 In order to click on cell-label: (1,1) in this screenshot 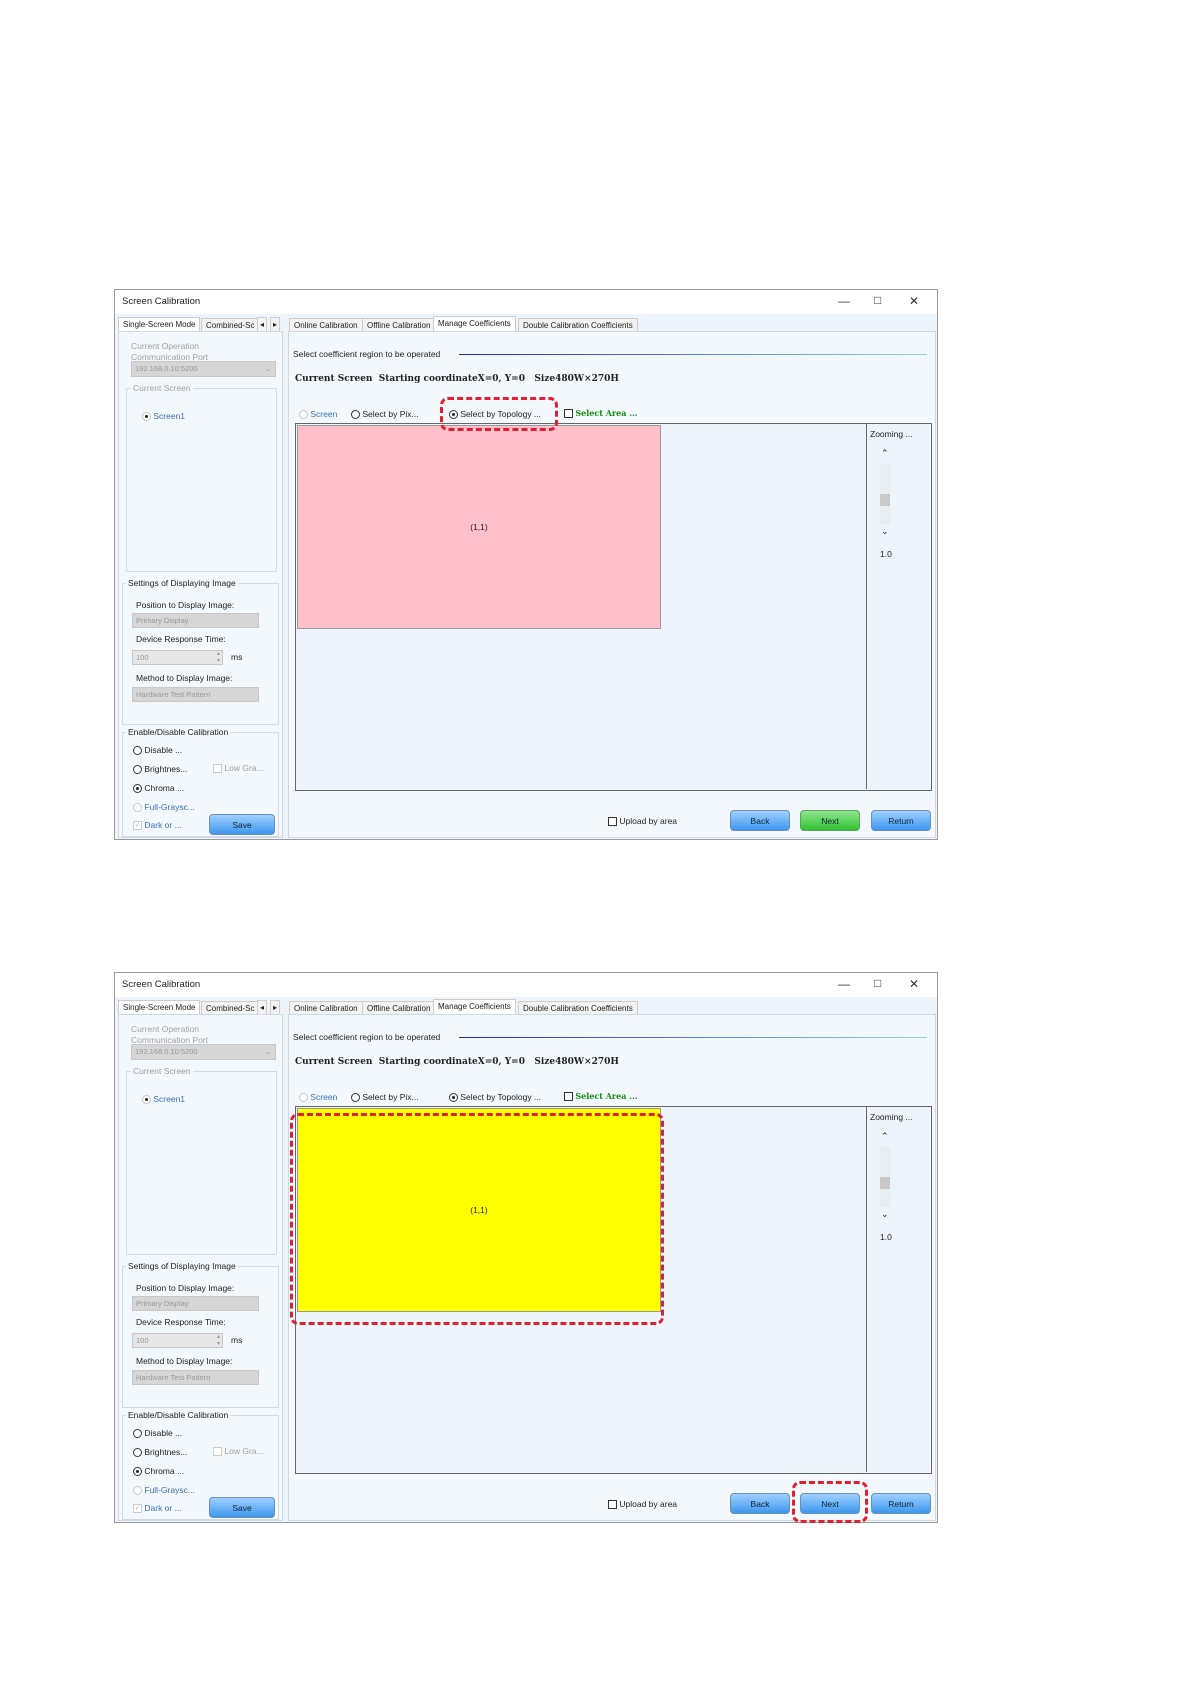, I will do `click(479, 527)`.